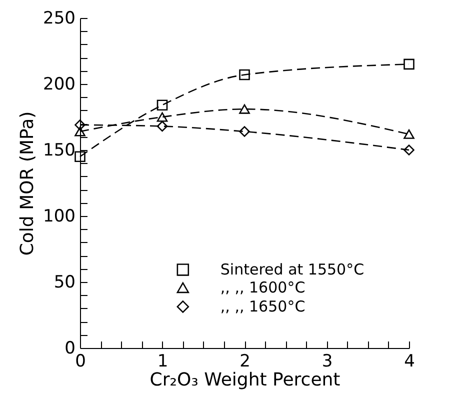 Image resolution: width=462 pixels, height=404 pixels. Describe the element at coordinates (65, 282) in the screenshot. I see `y-tick-label: 50` at that location.